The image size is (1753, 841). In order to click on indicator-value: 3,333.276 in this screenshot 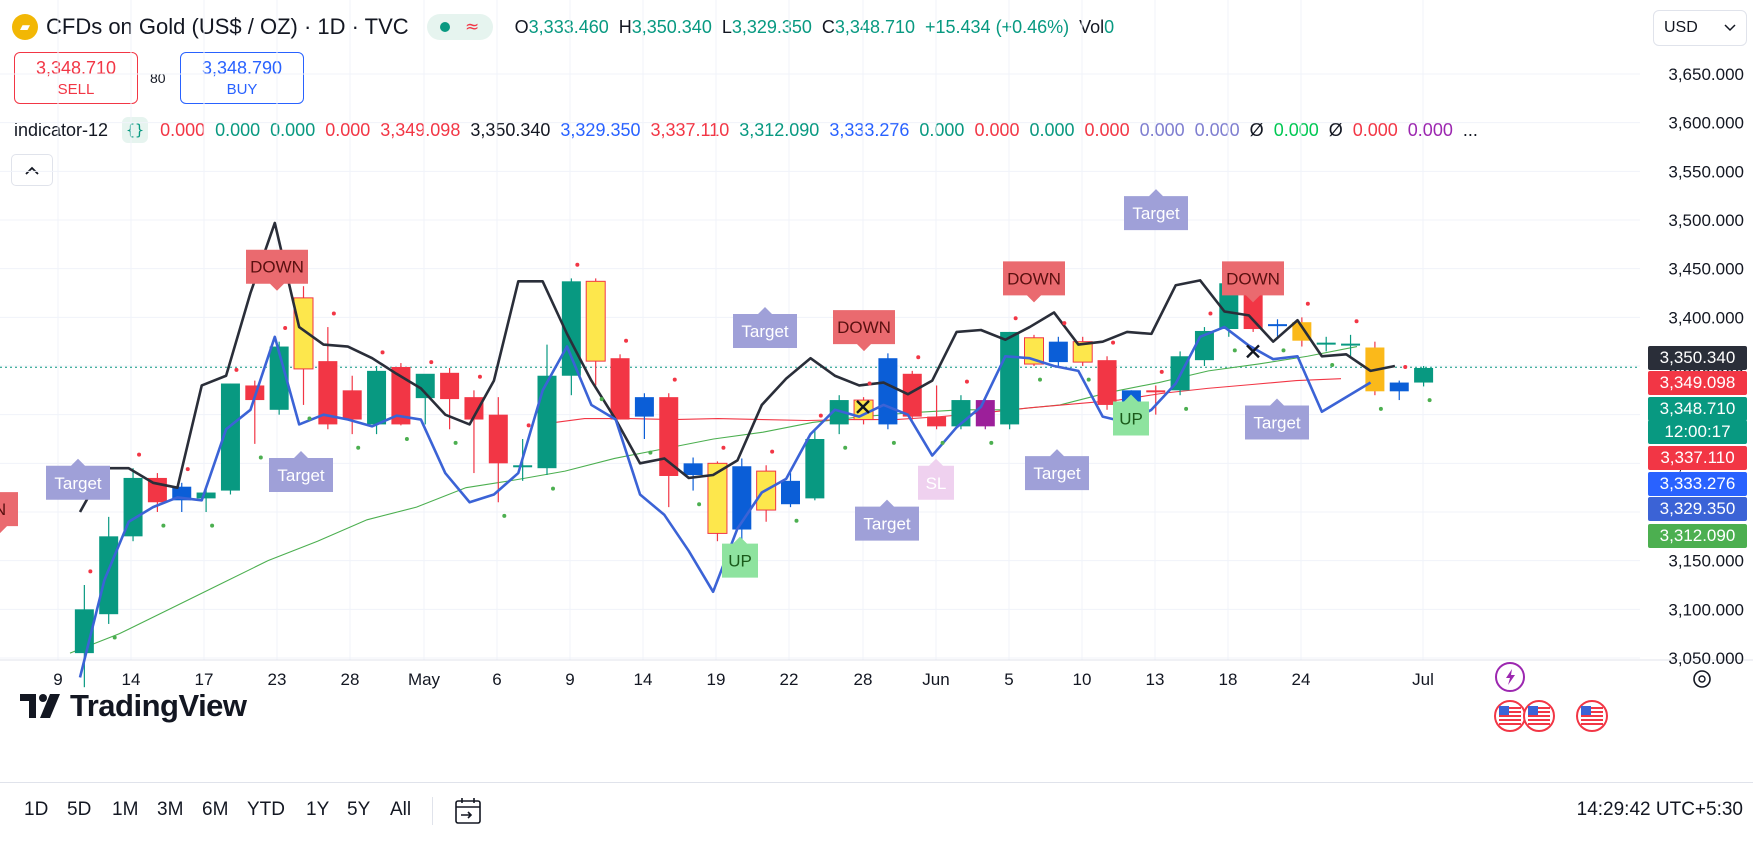, I will do `click(869, 129)`.